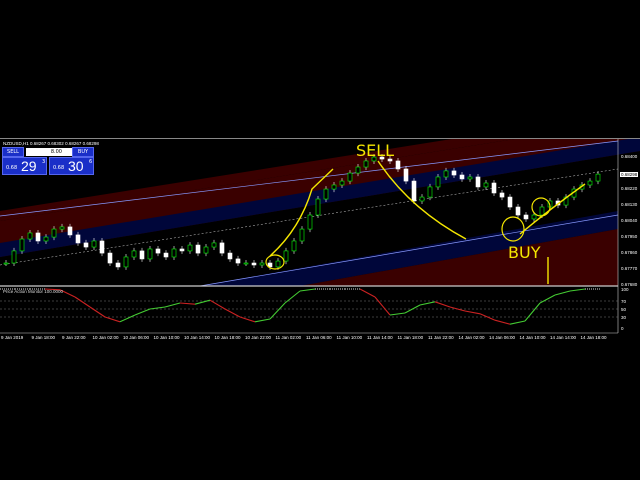  Describe the element at coordinates (622, 328) in the screenshot. I see `osc-tick-label: 0` at that location.